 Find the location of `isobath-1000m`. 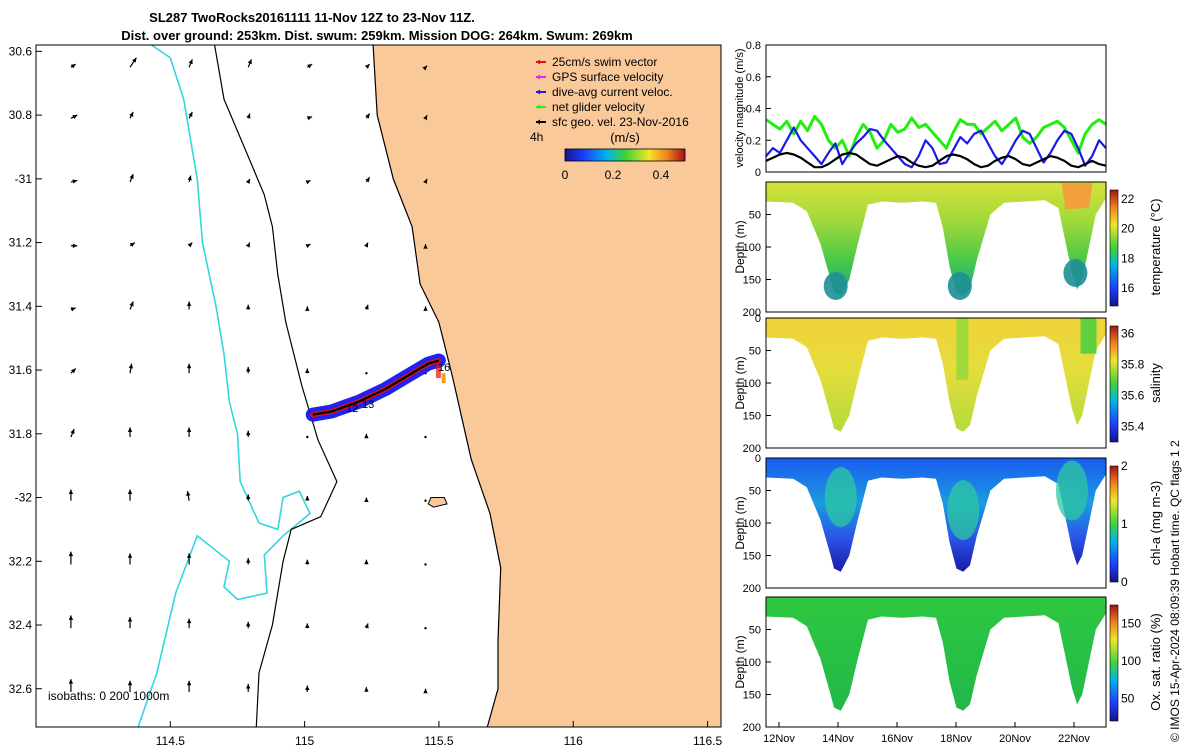

isobath-1000m is located at coordinates (224, 386).